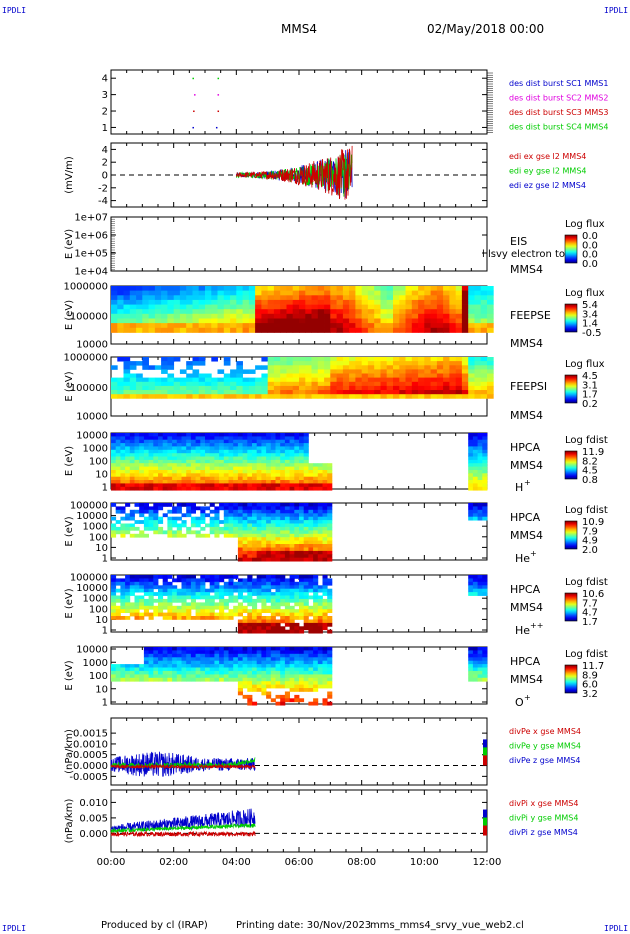  Describe the element at coordinates (98, 462) in the screenshot. I see `ytick-label: 100` at that location.